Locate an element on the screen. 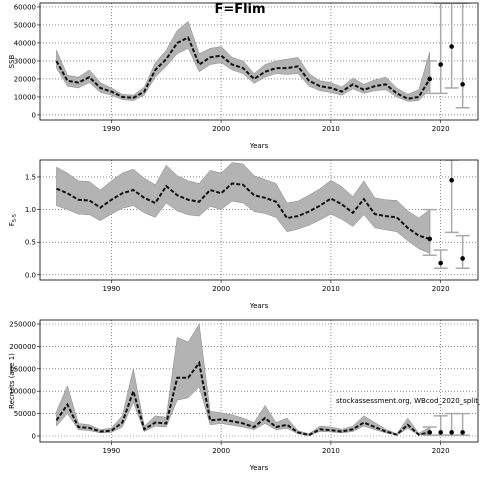  y-axis-label: SSB is located at coordinates (12, 61).